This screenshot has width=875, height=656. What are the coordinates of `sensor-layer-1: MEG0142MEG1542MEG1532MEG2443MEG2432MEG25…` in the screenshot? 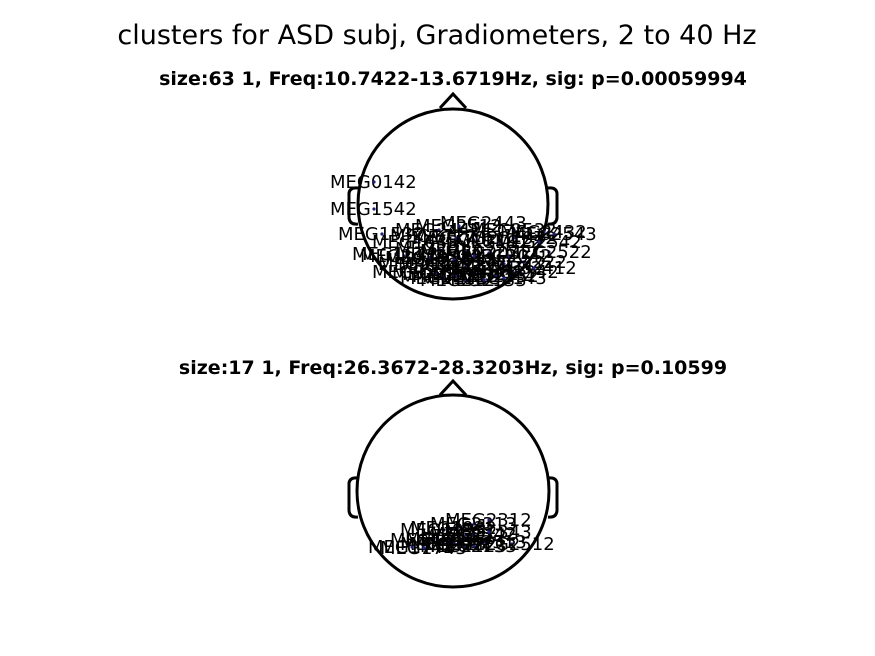 It's located at (463, 231).